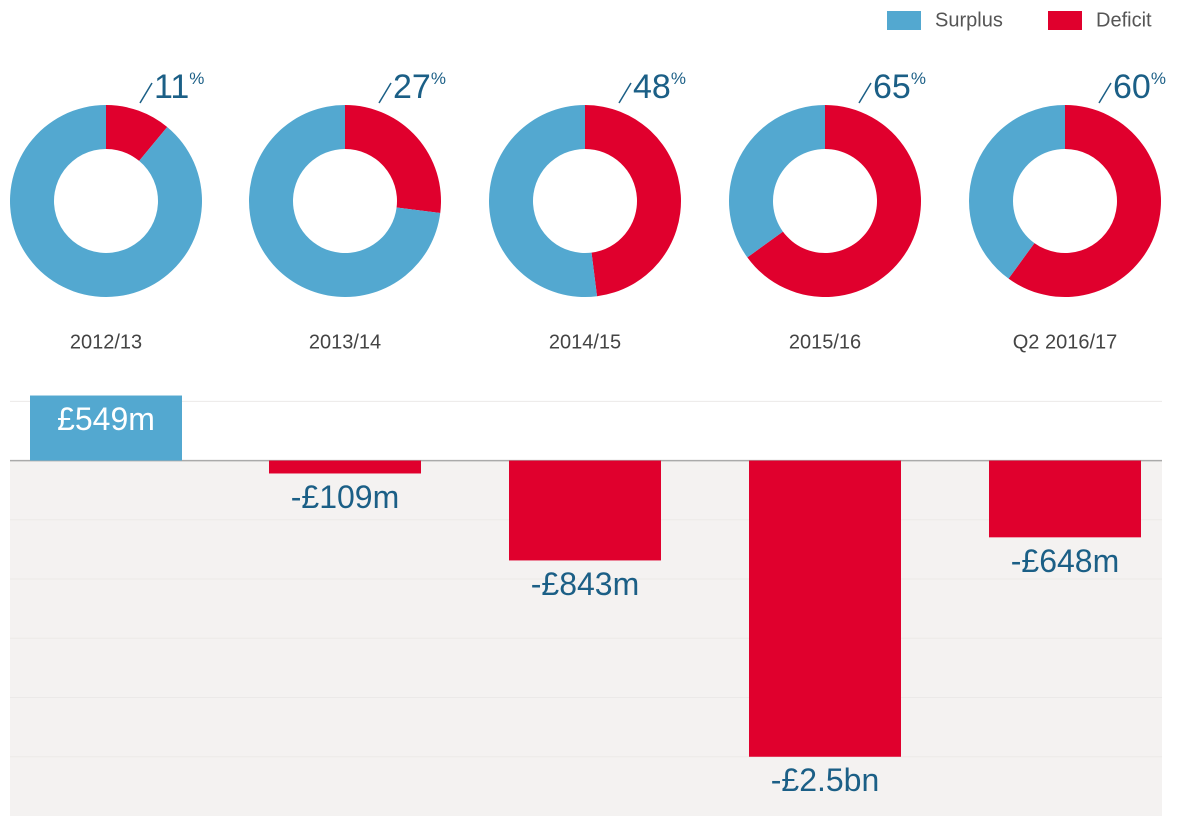 This screenshot has width=1180, height=816. I want to click on deficit-label: 27%, so click(419, 87).